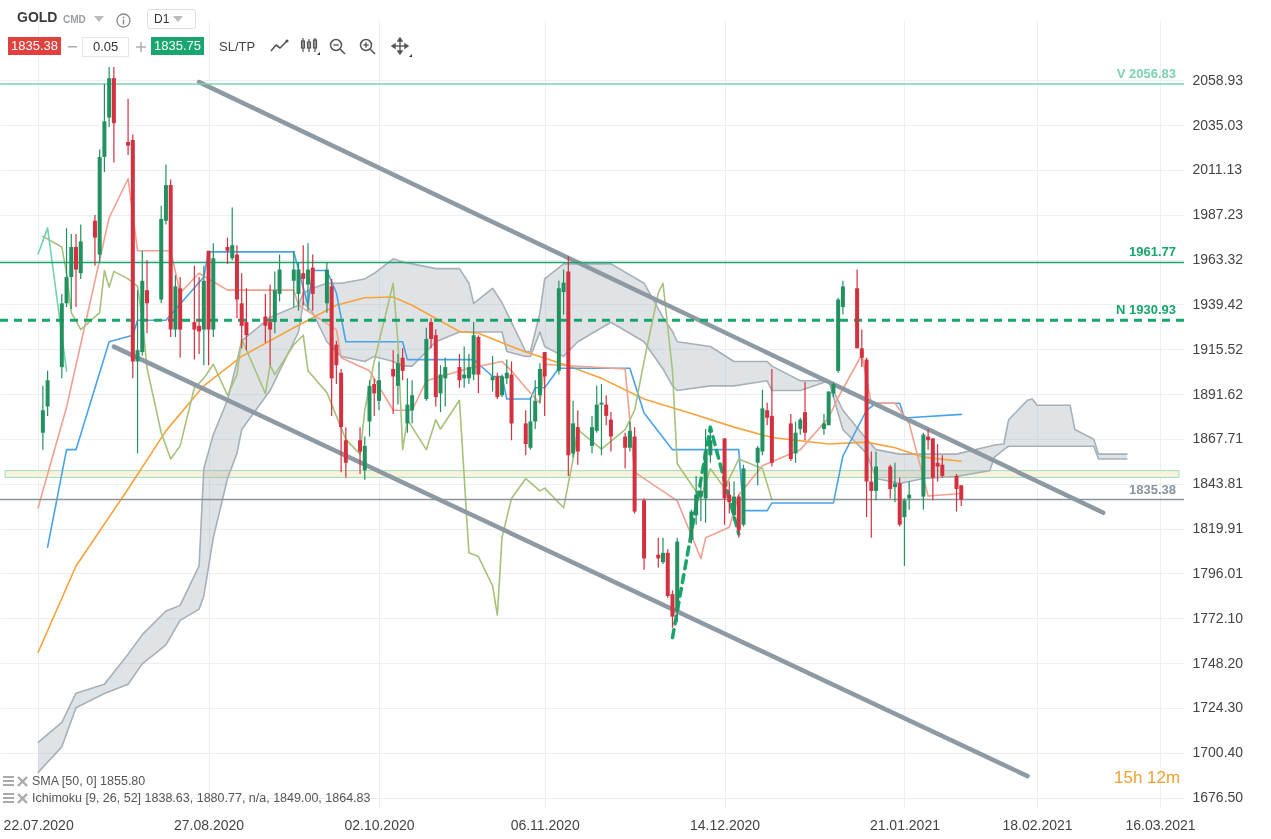  What do you see at coordinates (1217, 169) in the screenshot?
I see `y-tick-label: 2011.13` at bounding box center [1217, 169].